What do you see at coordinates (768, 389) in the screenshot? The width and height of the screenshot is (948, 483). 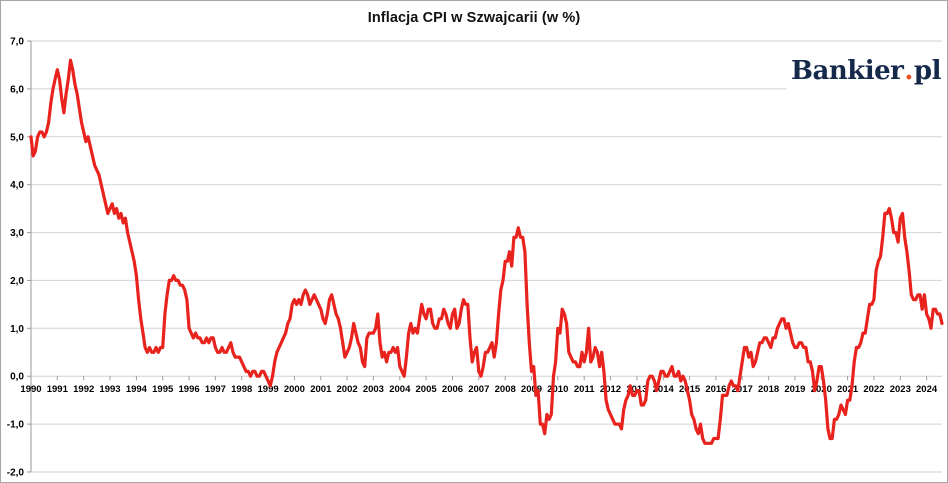 I see `x-axis-label: 2018` at bounding box center [768, 389].